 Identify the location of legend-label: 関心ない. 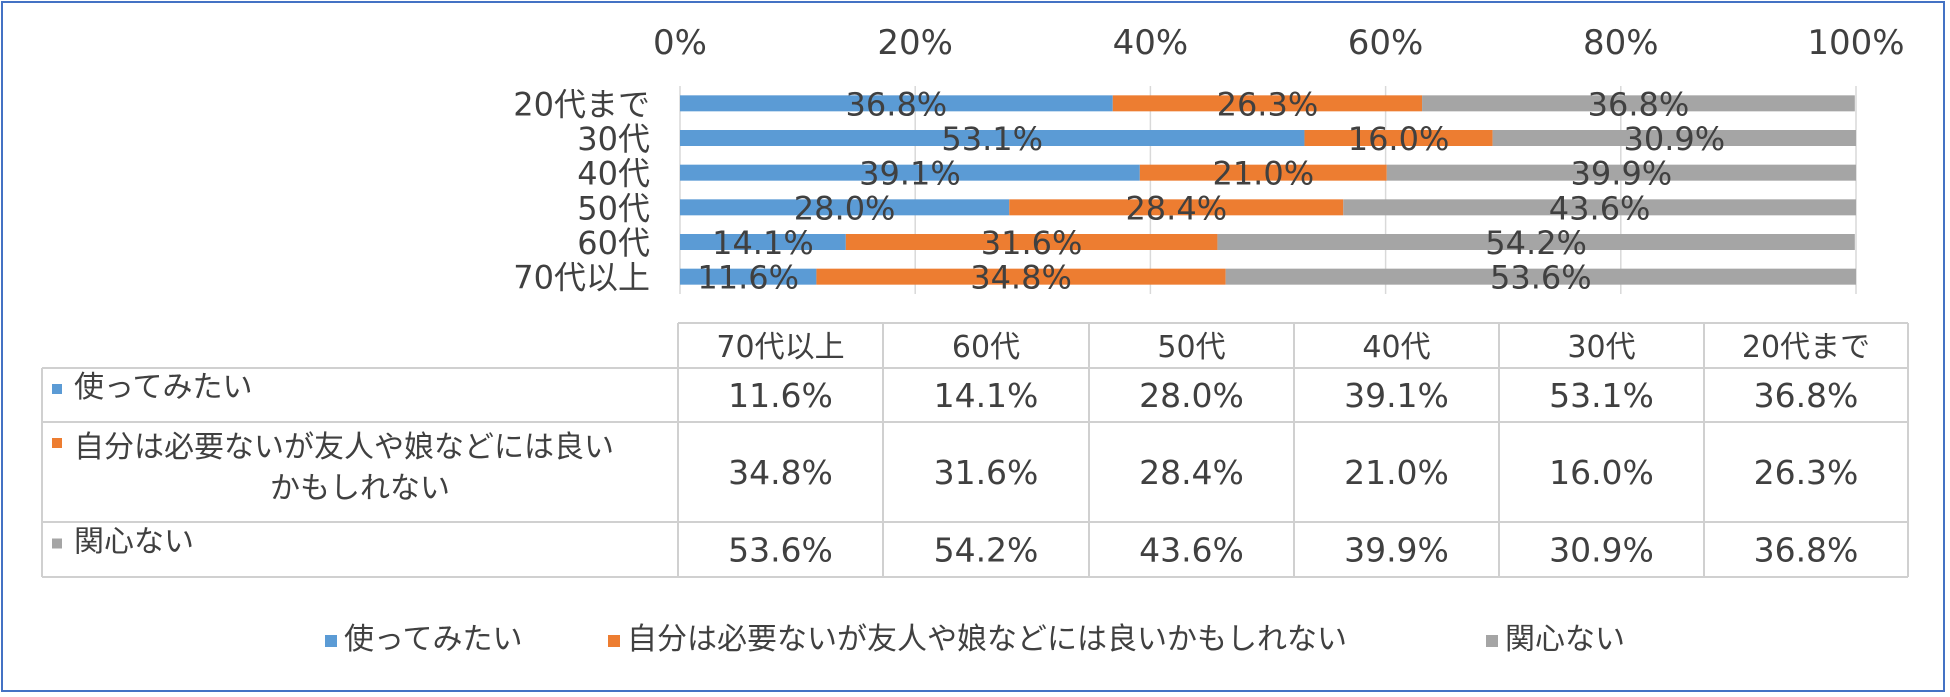
(1565, 639).